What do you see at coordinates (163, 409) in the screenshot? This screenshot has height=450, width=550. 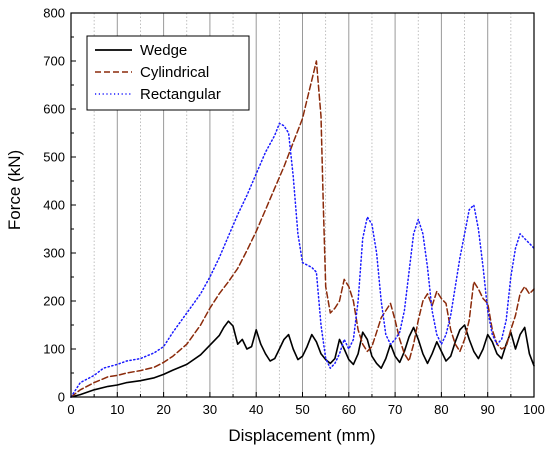 I see `x-tick-label: 20` at bounding box center [163, 409].